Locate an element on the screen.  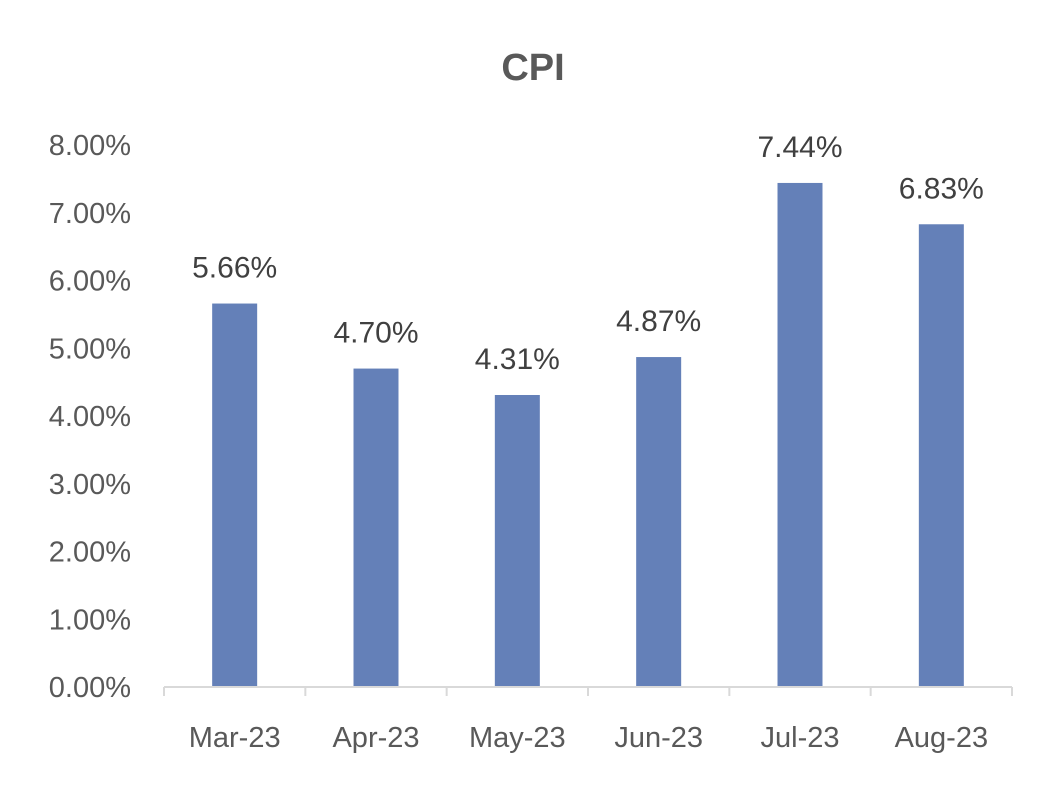
y-tick-label: 4.00% is located at coordinates (90, 417).